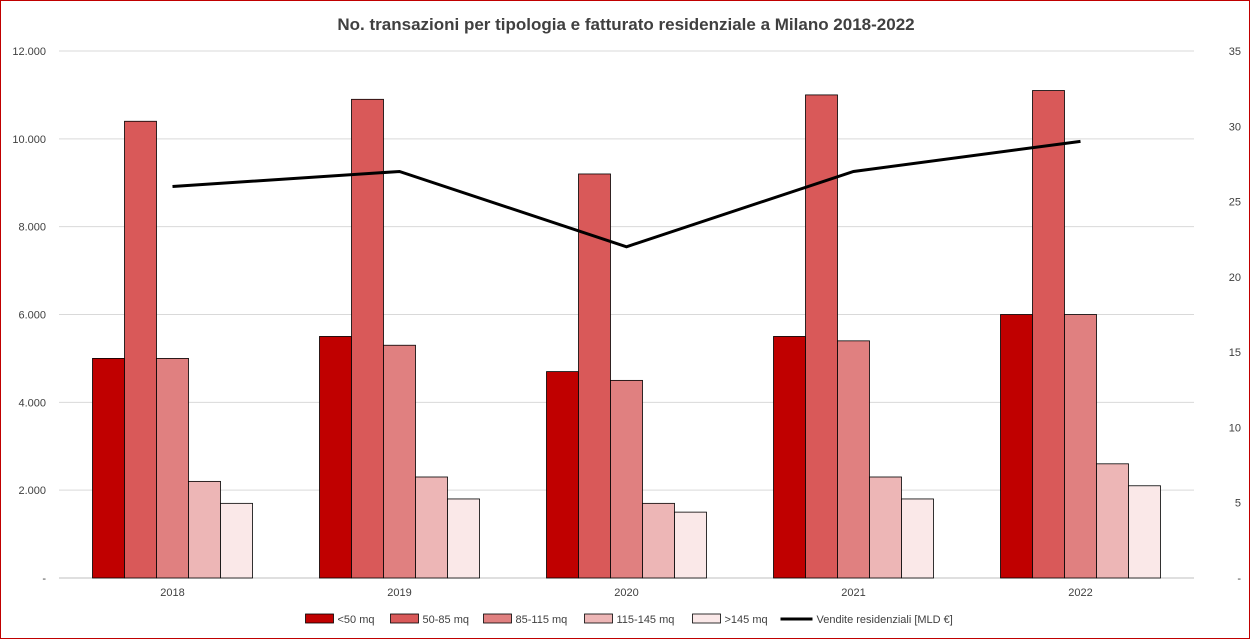 Image resolution: width=1250 pixels, height=640 pixels. Describe the element at coordinates (356, 620) in the screenshot. I see `legend-label: <50 mq` at that location.